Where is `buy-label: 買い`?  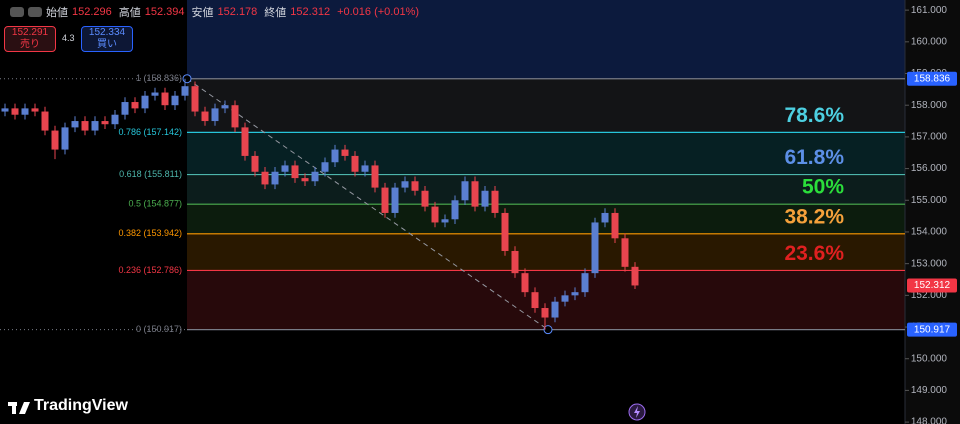
buy-label: 買い is located at coordinates (107, 44).